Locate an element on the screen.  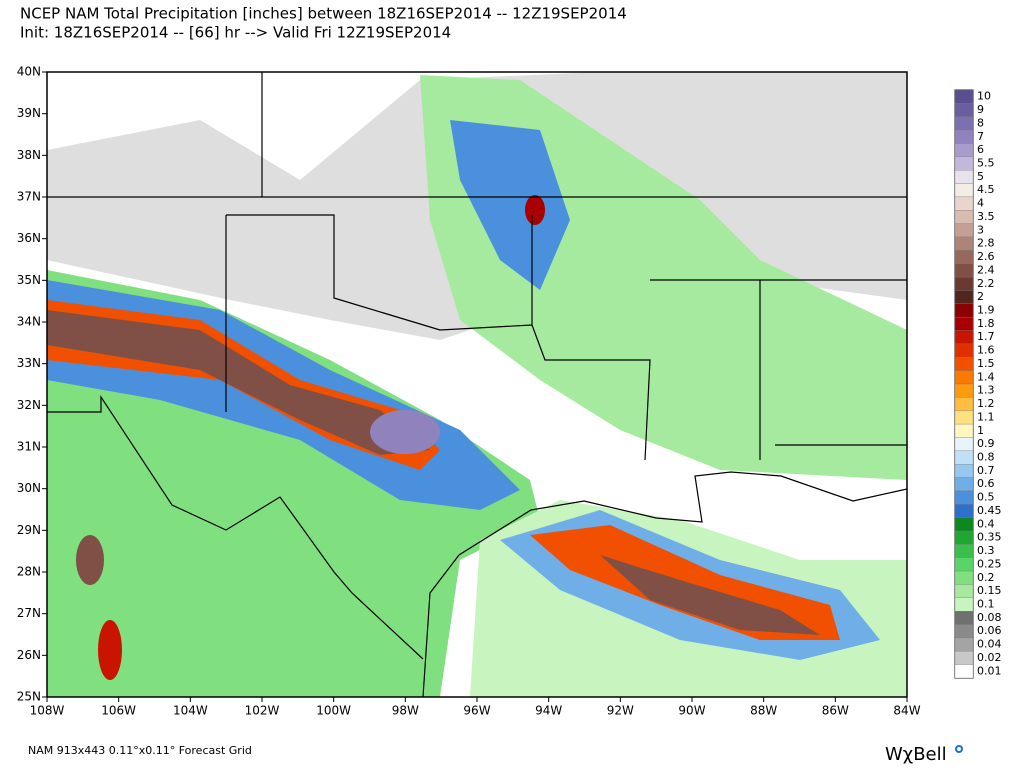
legend-label: 0.6 is located at coordinates (986, 483).